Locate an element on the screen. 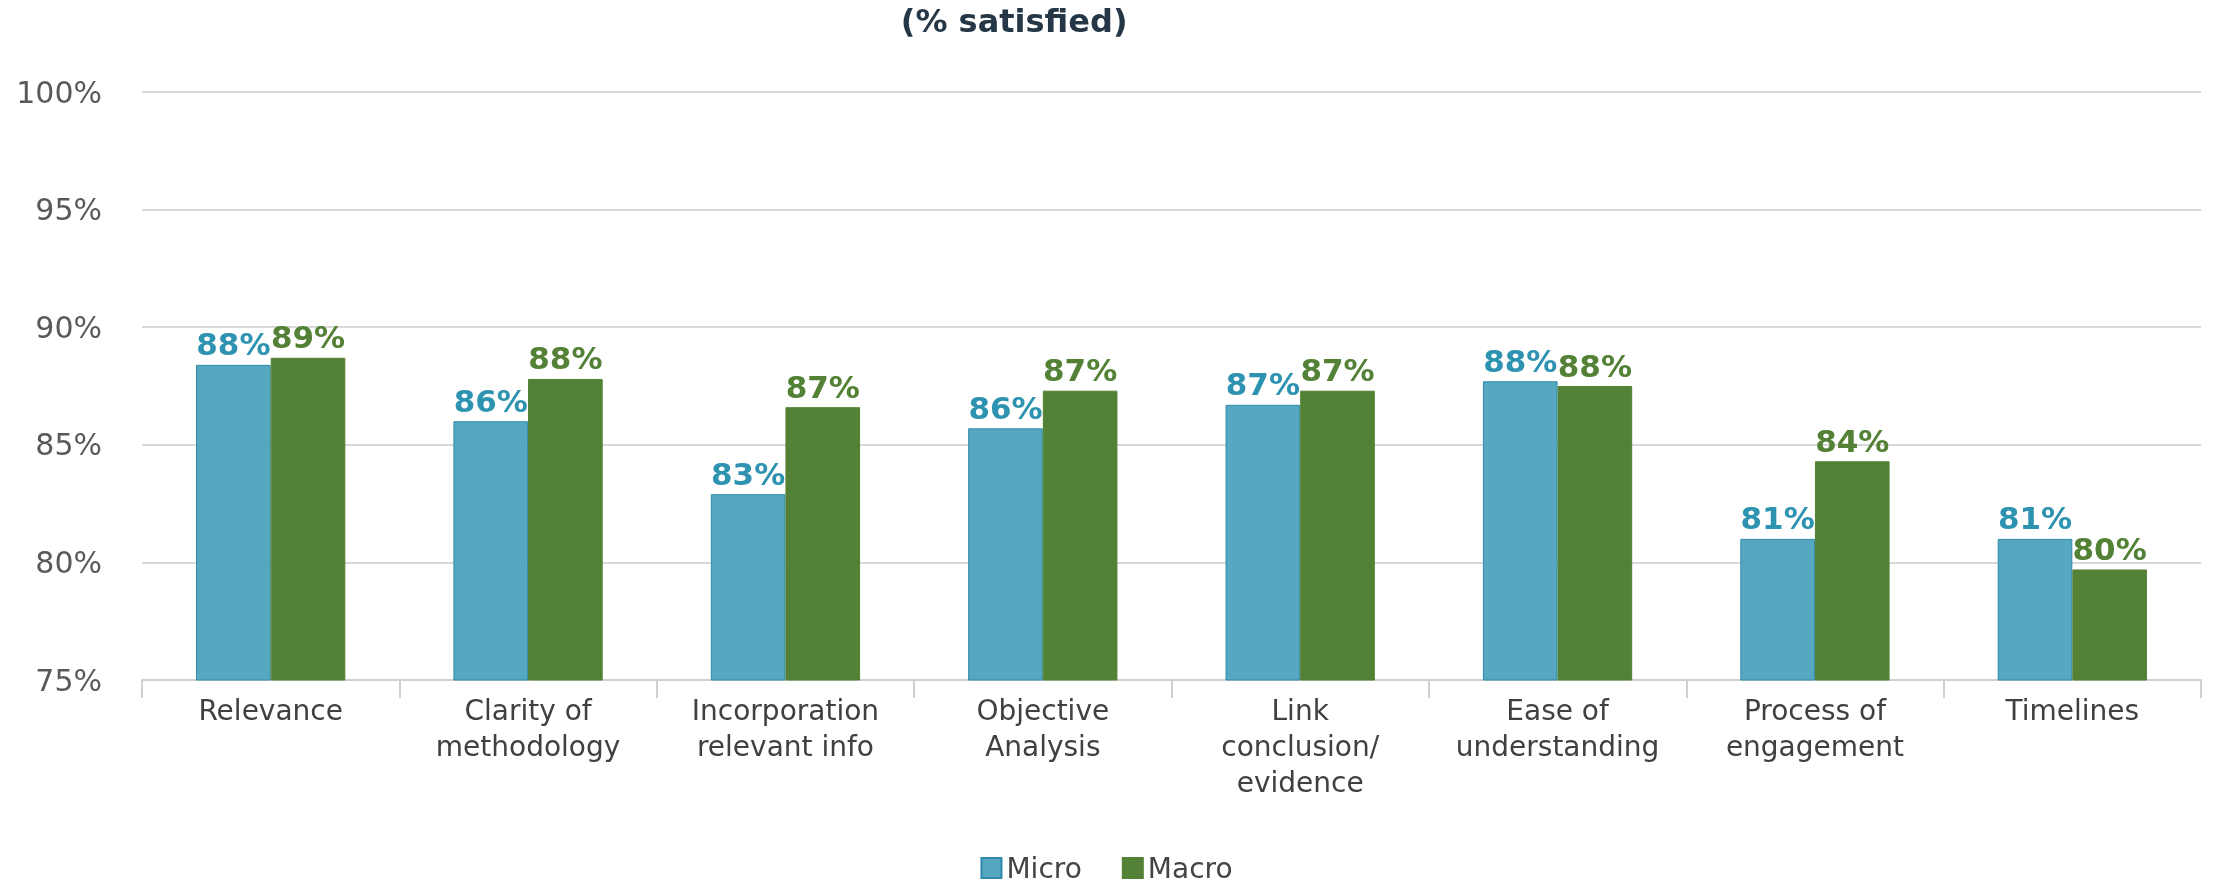 This screenshot has width=2213, height=891. data-label: 84% is located at coordinates (1852, 440).